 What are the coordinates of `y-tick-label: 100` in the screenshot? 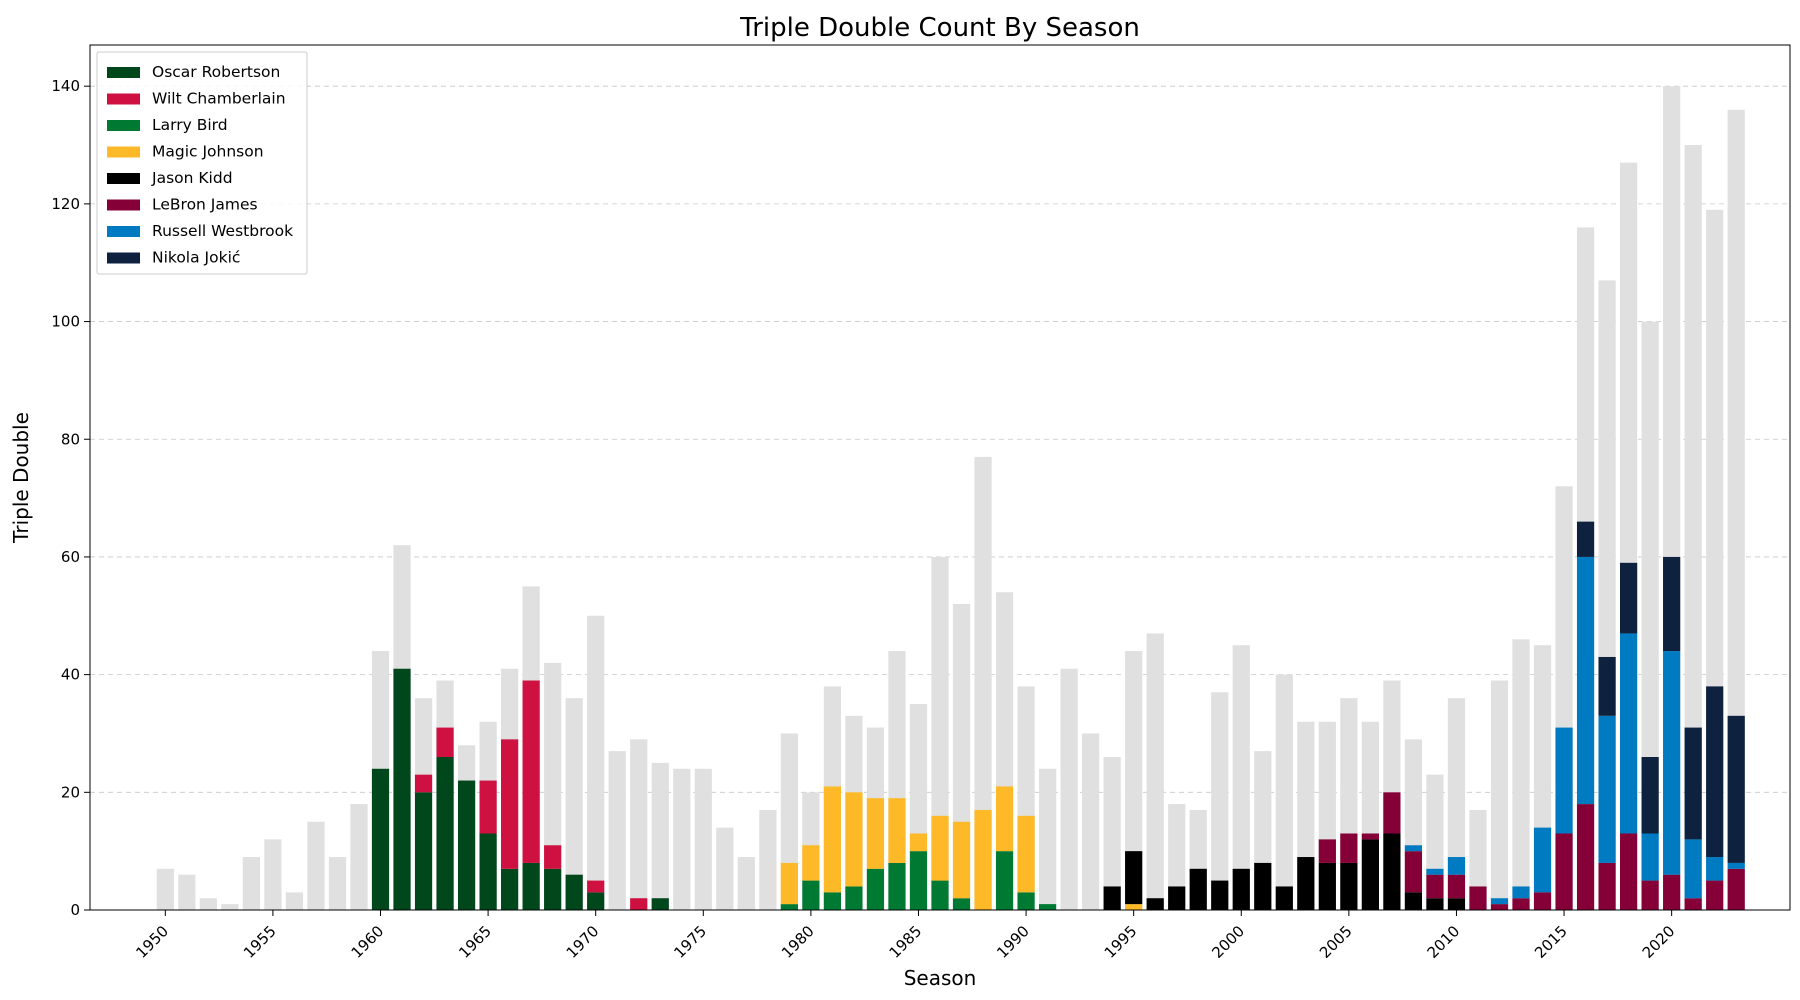 It's located at (65, 322).